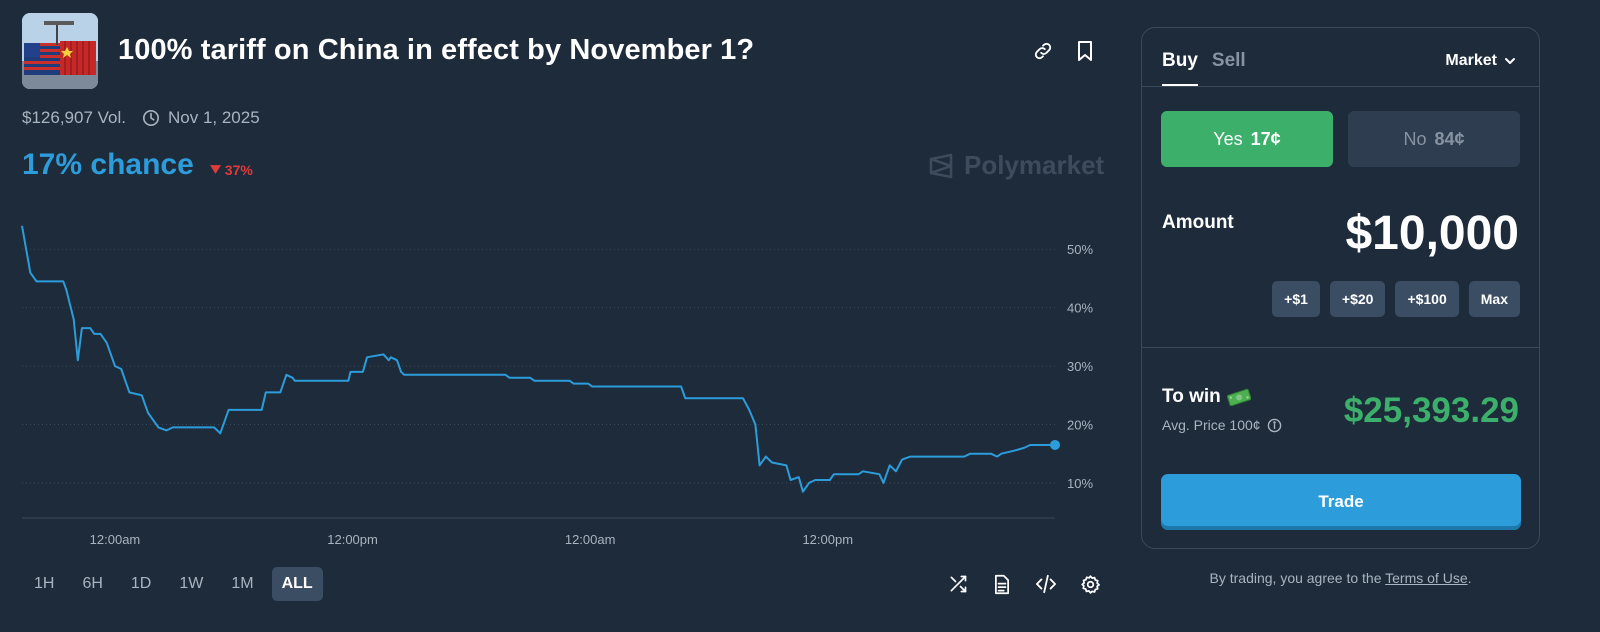  Describe the element at coordinates (1238, 397) in the screenshot. I see `money-icon` at that location.